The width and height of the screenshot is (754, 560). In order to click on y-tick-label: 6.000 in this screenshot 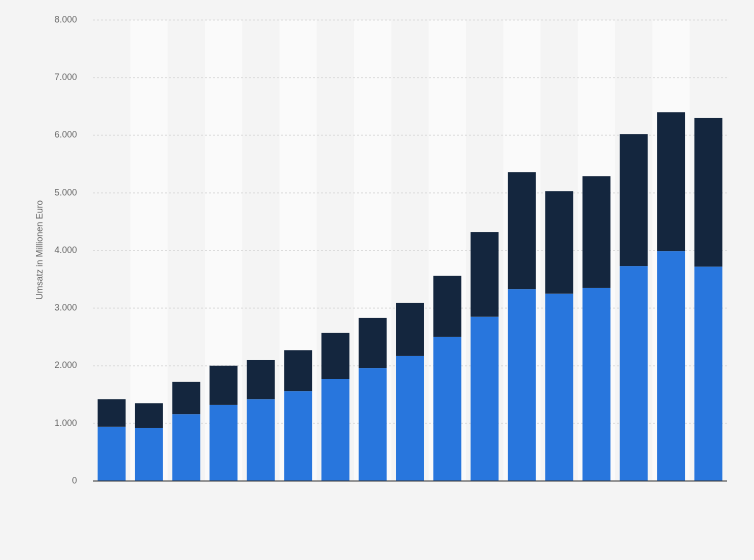, I will do `click(65, 135)`.